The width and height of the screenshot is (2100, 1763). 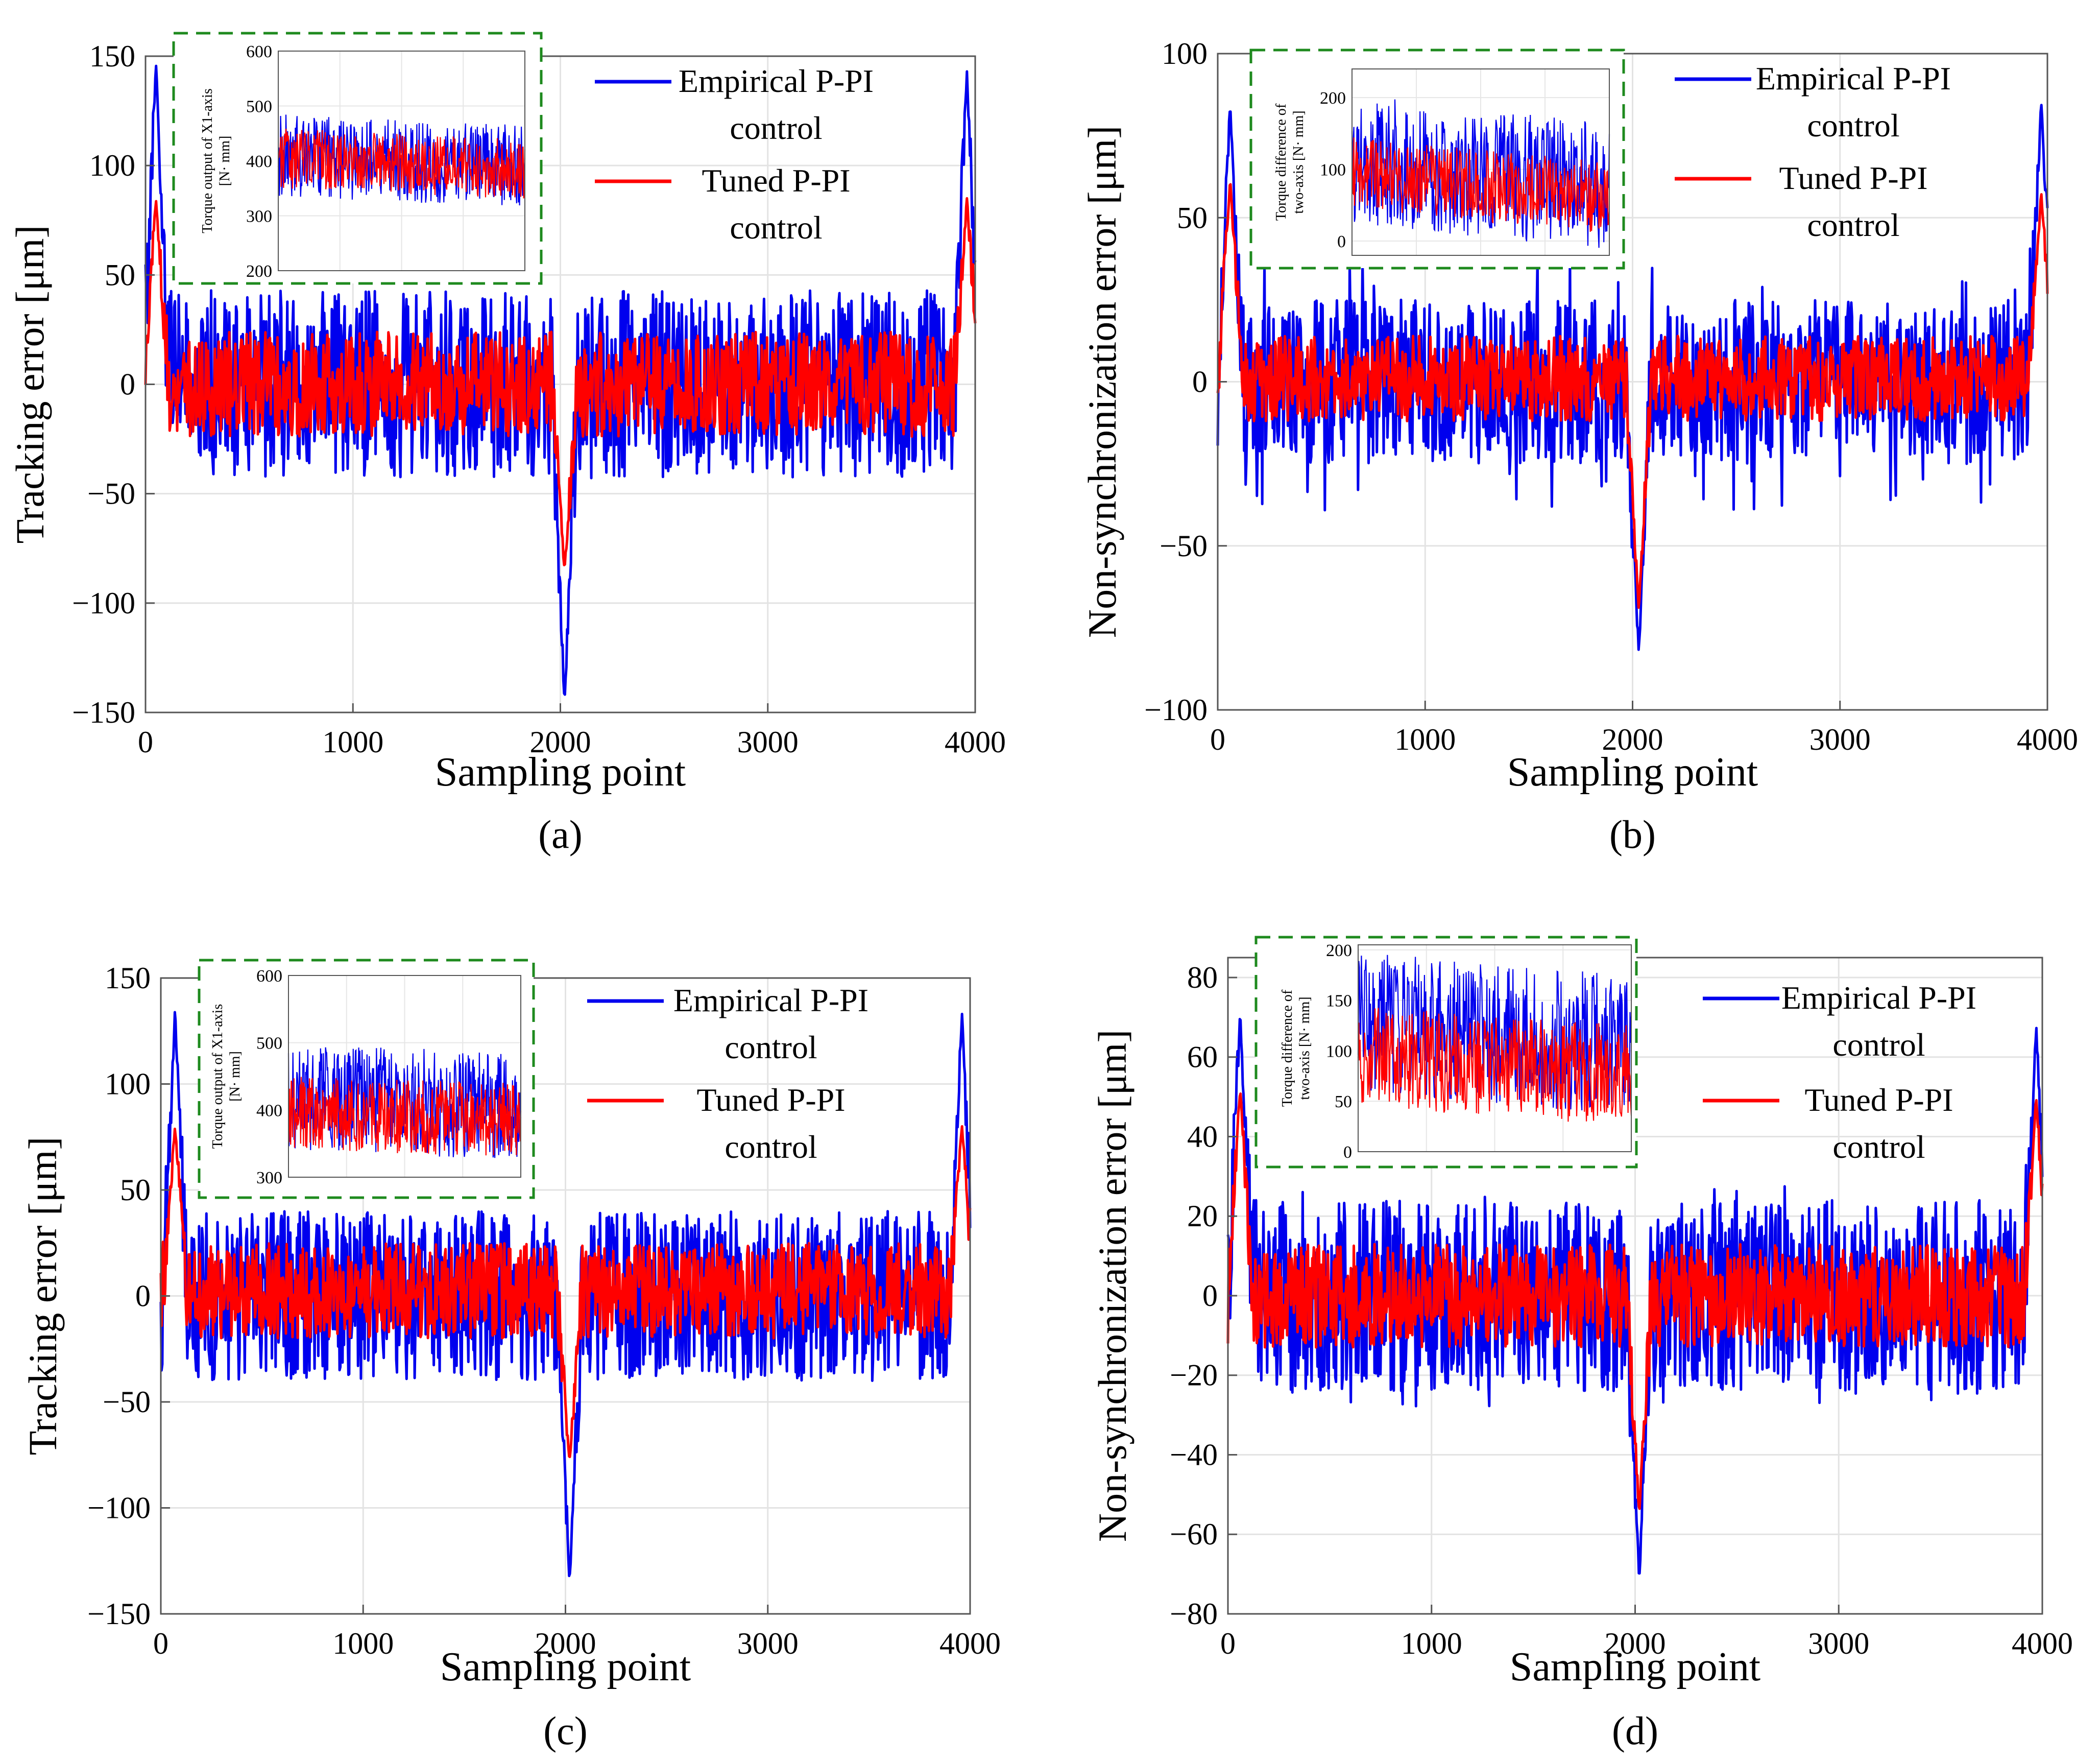 I want to click on inset-y-tick-label: 150, so click(x=1339, y=1001).